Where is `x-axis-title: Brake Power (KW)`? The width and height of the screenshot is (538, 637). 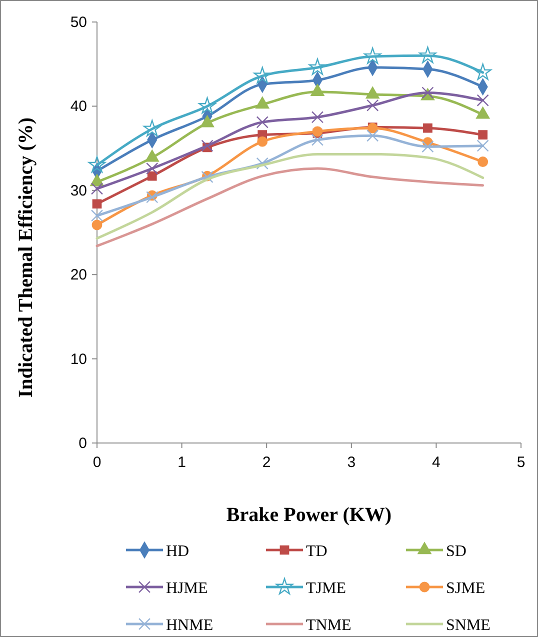
x-axis-title: Brake Power (KW) is located at coordinates (309, 515).